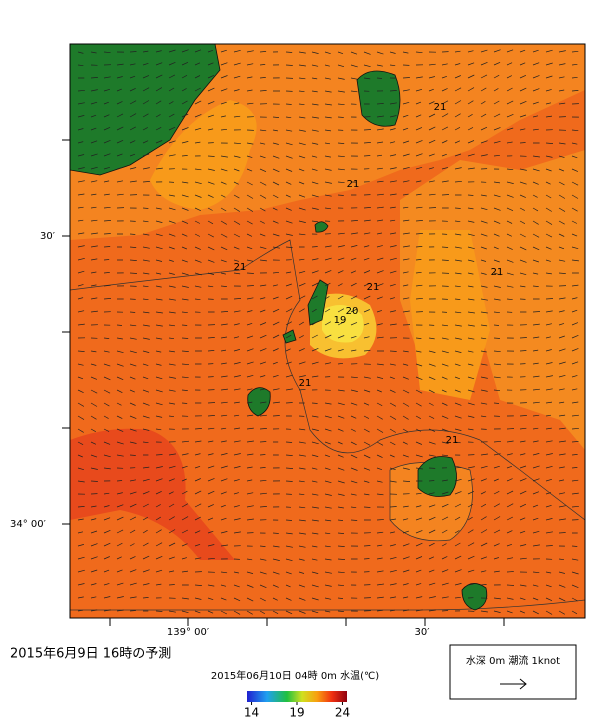  What do you see at coordinates (352, 311) in the screenshot?
I see `contour-label: 20` at bounding box center [352, 311].